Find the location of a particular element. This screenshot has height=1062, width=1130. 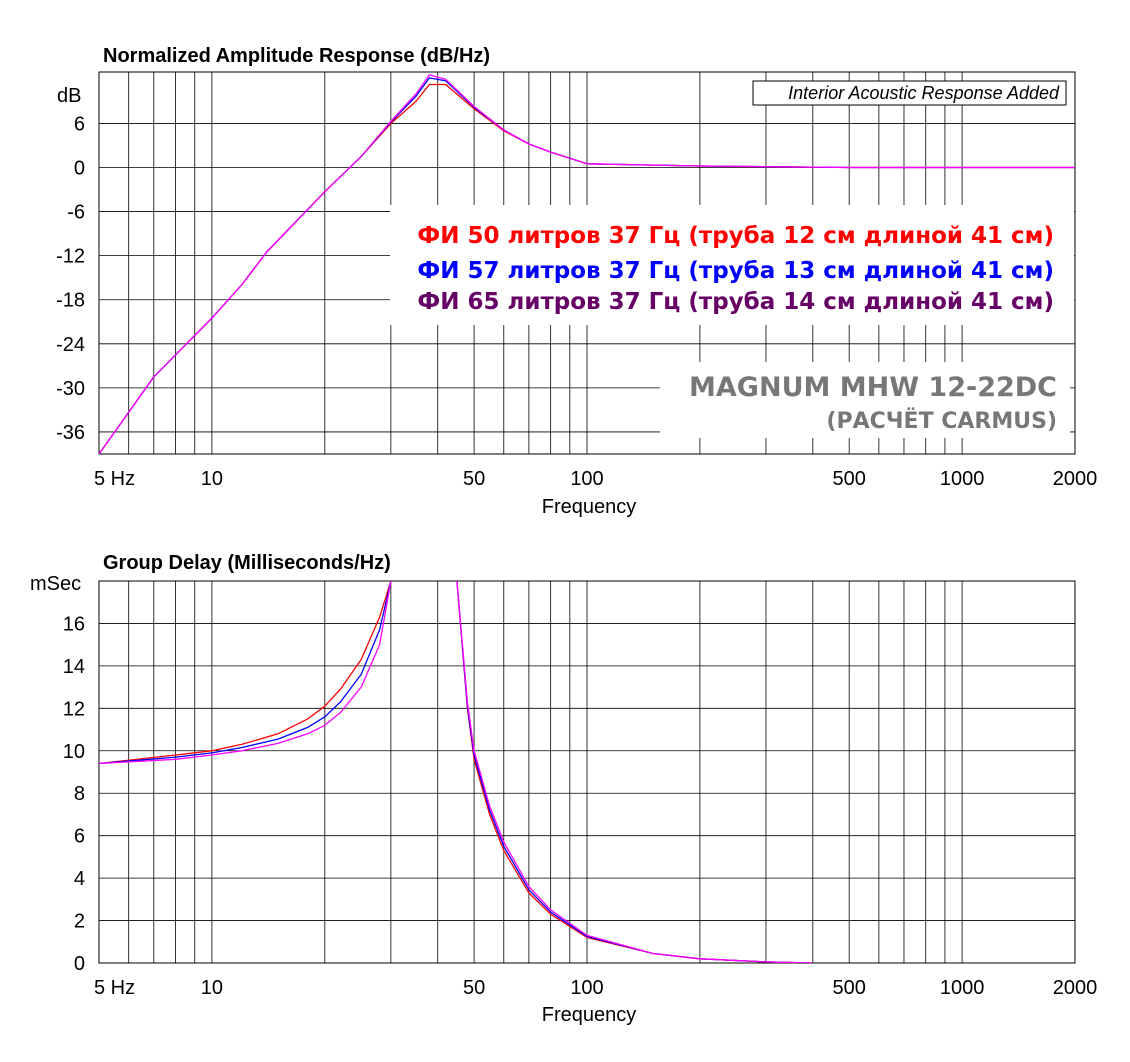

brand-subtitle: (РАСЧЁТ CARMUS) is located at coordinates (941, 421).